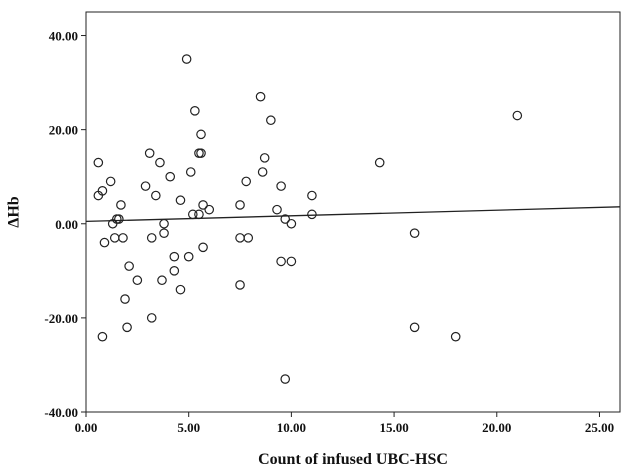 This screenshot has width=622, height=472. Describe the element at coordinates (291, 427) in the screenshot. I see `x-tick-label: 10.00` at that location.